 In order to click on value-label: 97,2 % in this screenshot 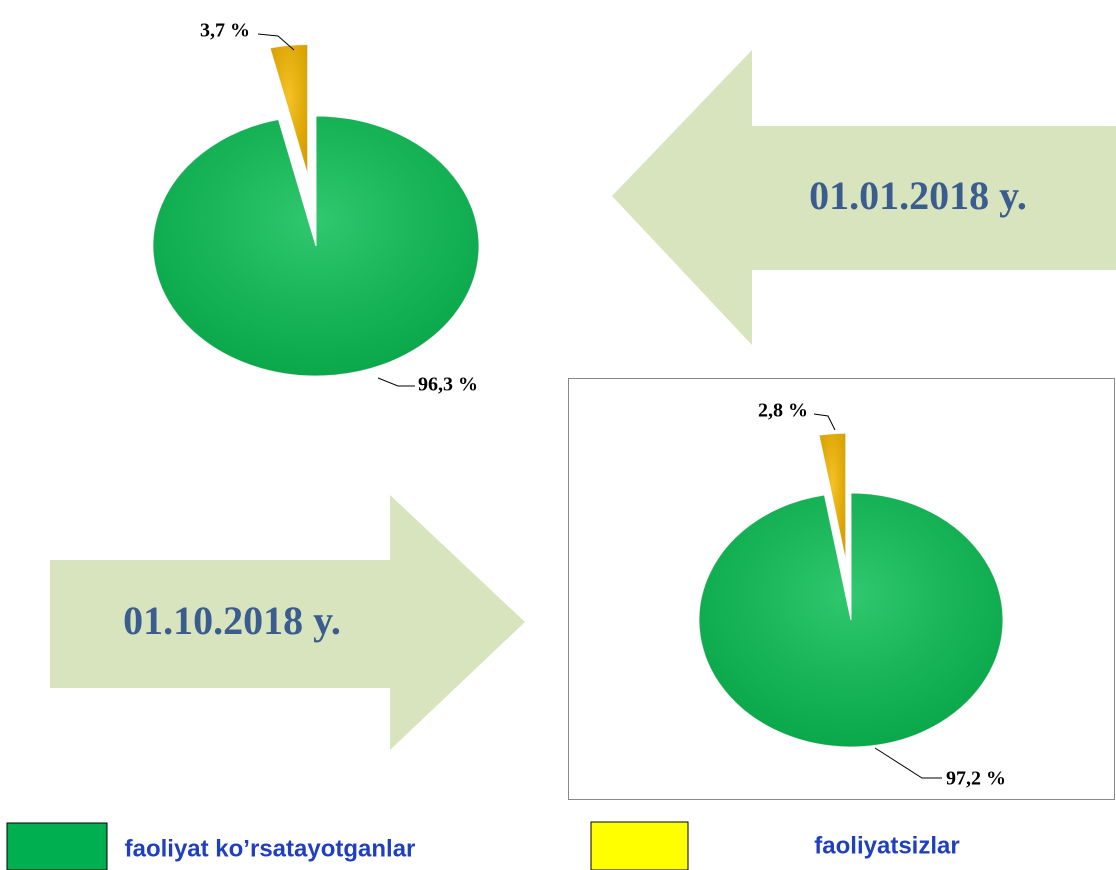, I will do `click(976, 779)`.